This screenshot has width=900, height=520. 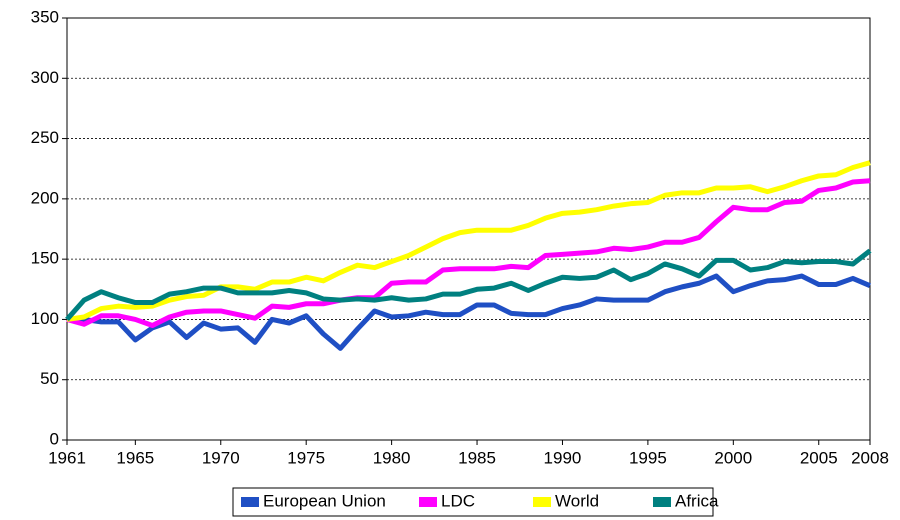 I want to click on x-tick-label: 1980, so click(x=392, y=457).